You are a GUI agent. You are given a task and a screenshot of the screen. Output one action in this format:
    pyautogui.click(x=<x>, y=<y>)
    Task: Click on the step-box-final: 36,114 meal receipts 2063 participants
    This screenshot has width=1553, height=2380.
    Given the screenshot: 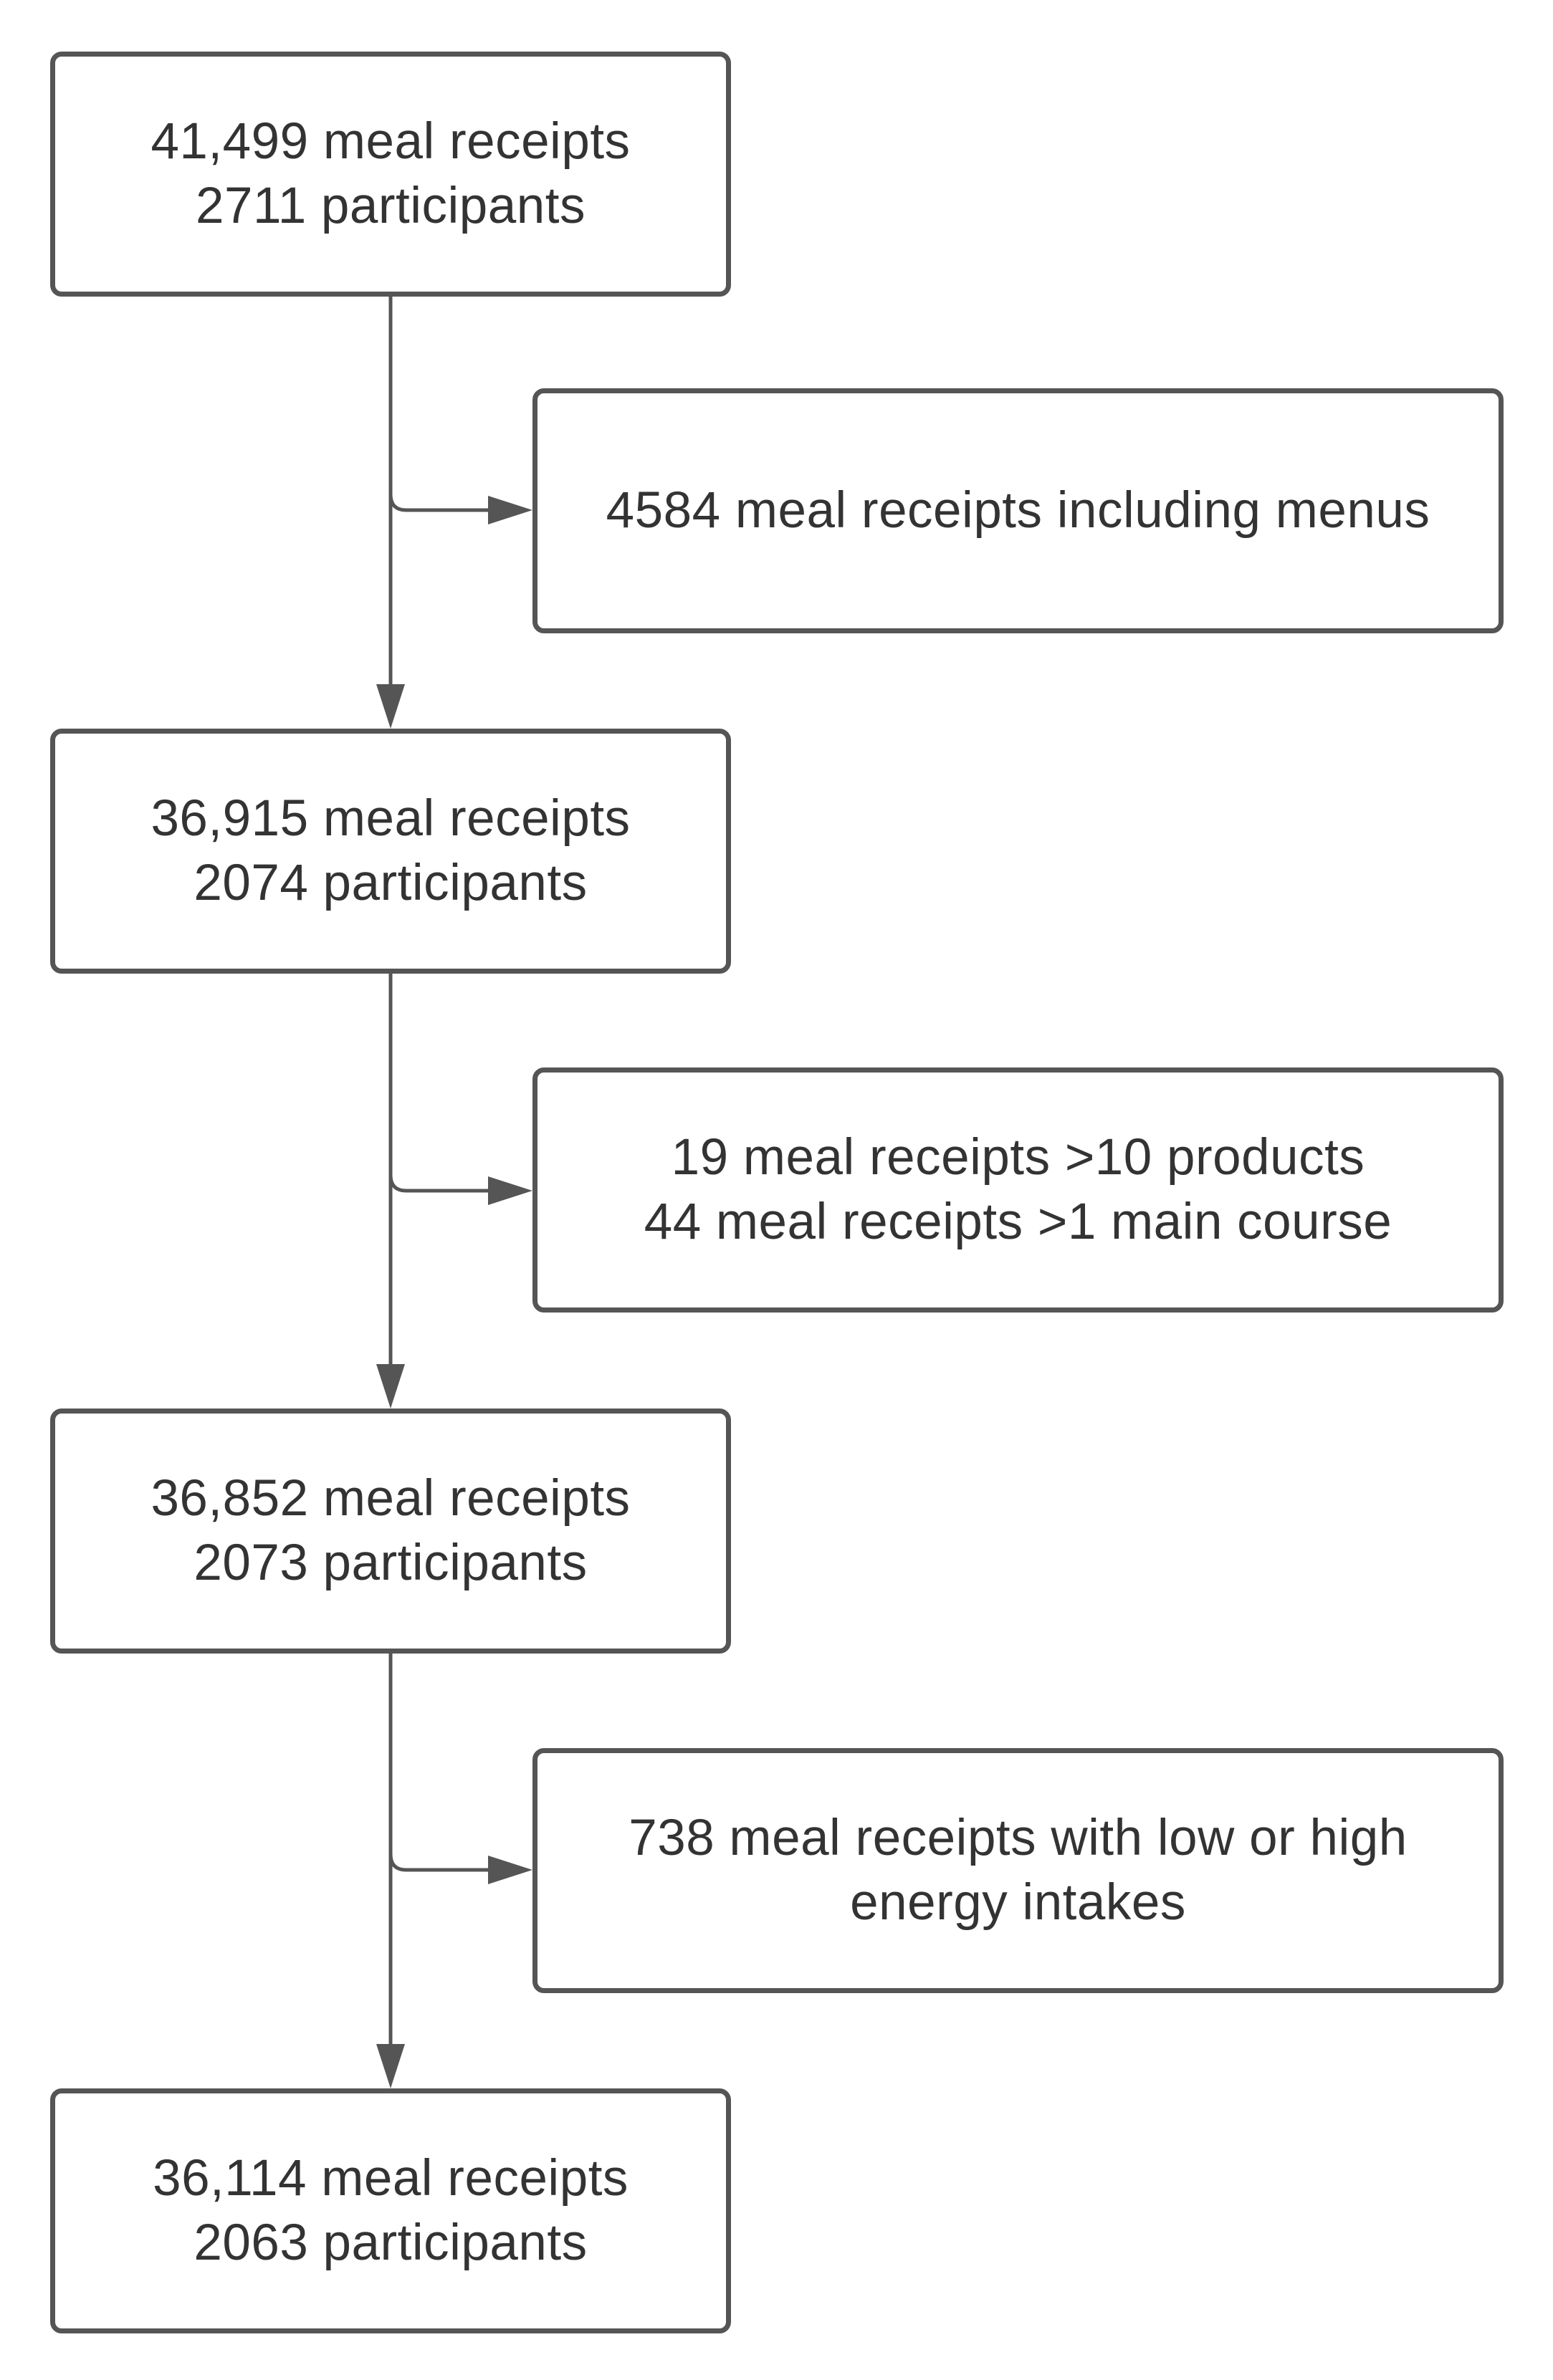 What is the action you would take?
    pyautogui.click(x=390, y=2210)
    